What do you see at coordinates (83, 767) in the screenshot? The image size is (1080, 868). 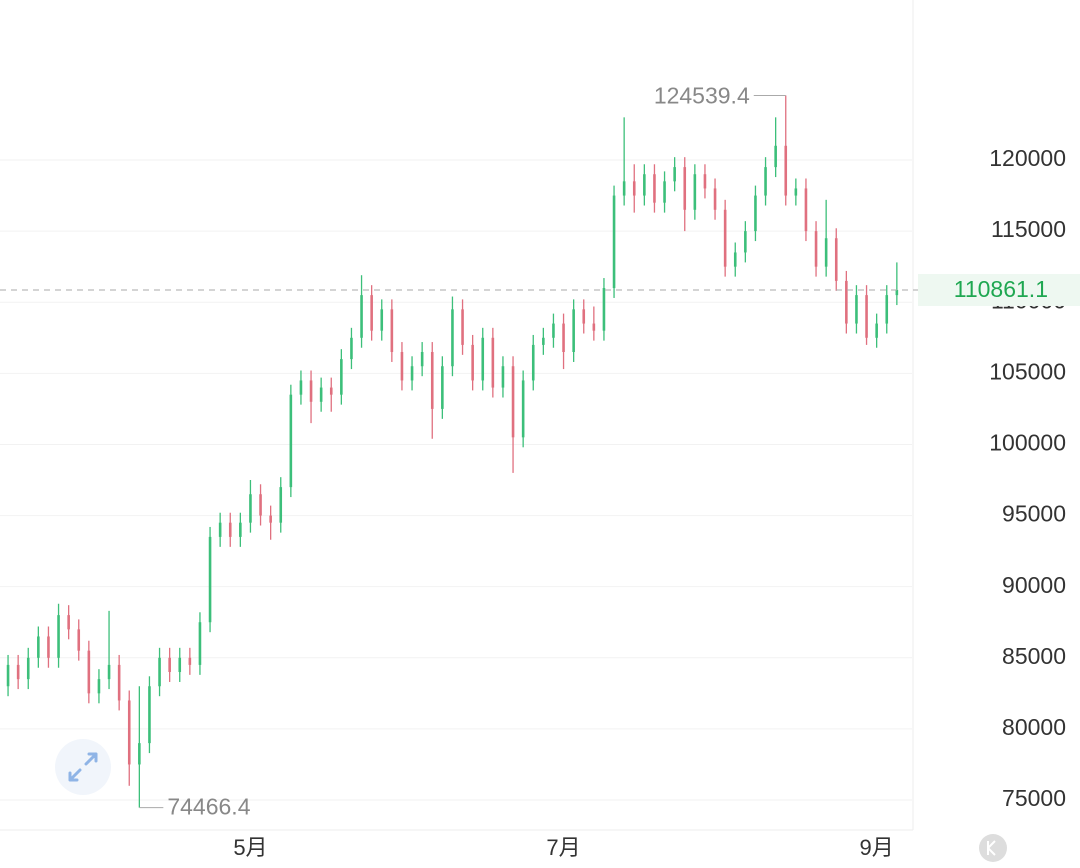 I see `expand-icon` at bounding box center [83, 767].